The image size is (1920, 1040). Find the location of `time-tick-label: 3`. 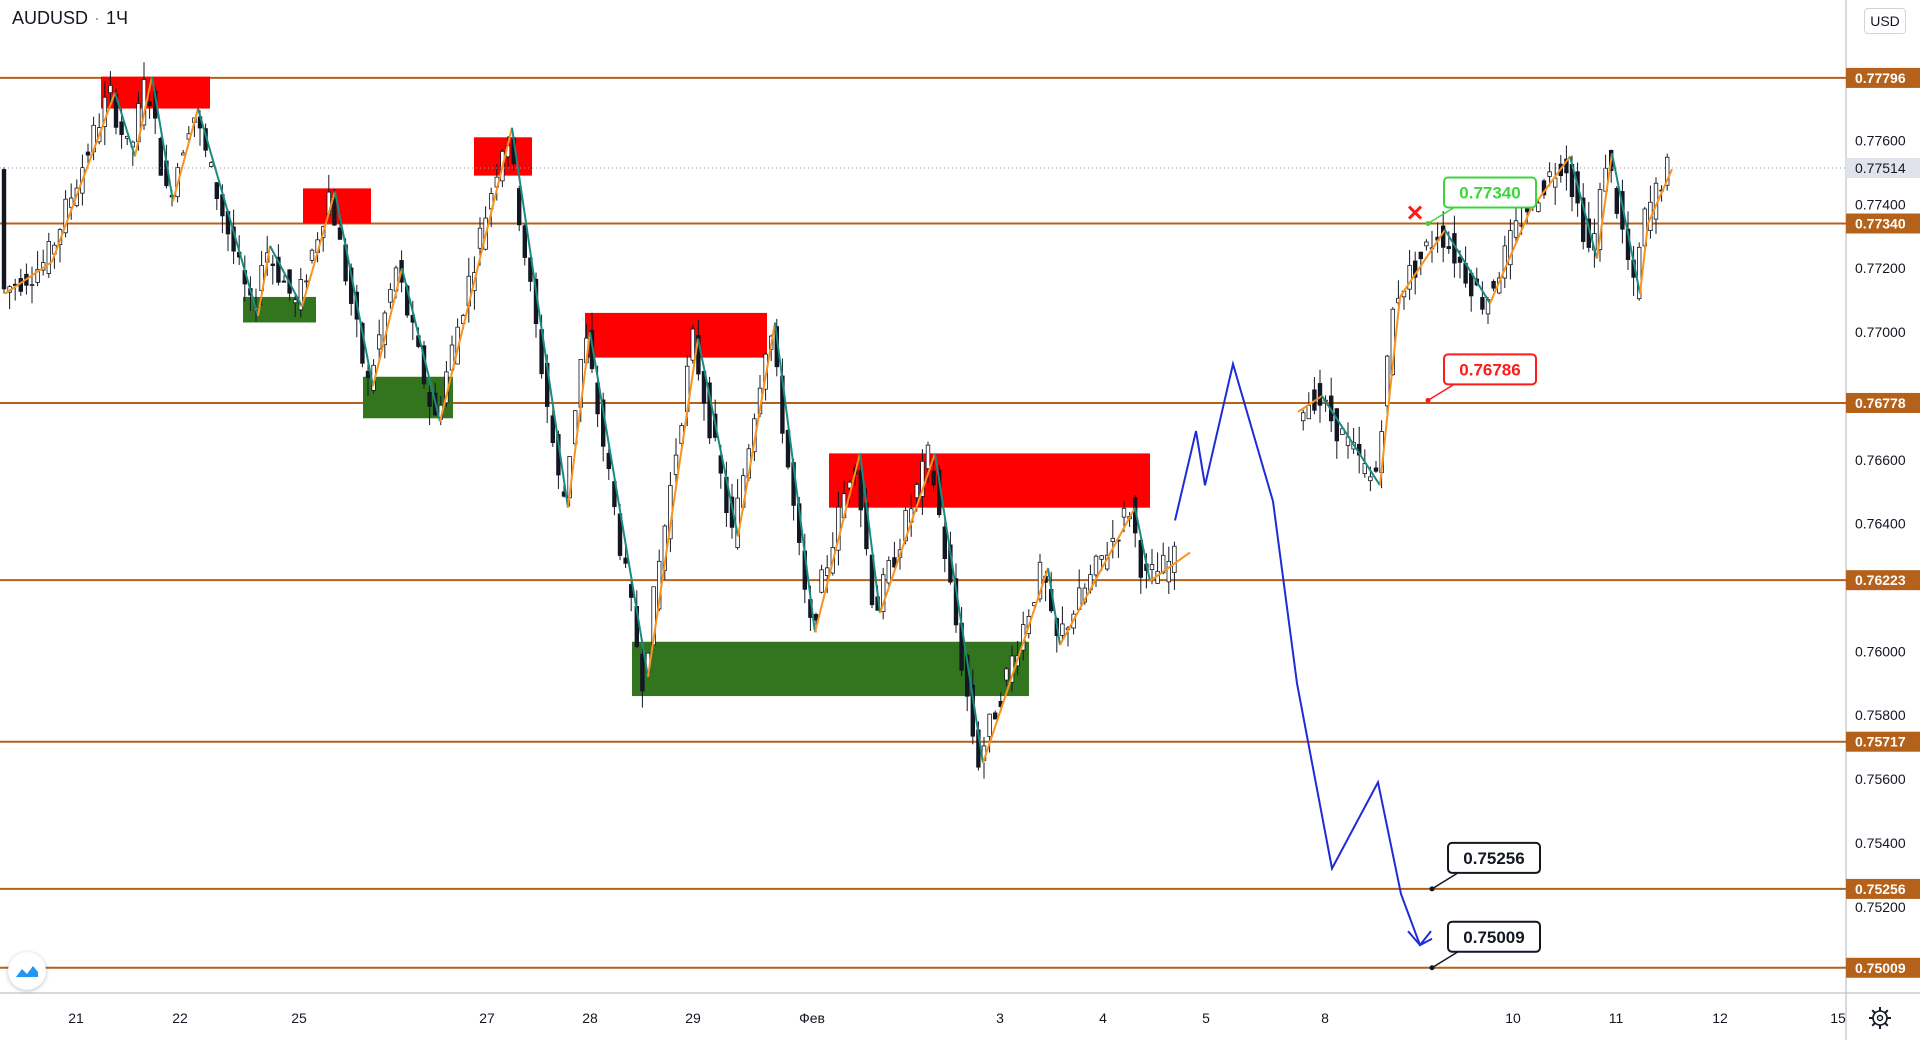

time-tick-label: 3 is located at coordinates (1000, 1018).